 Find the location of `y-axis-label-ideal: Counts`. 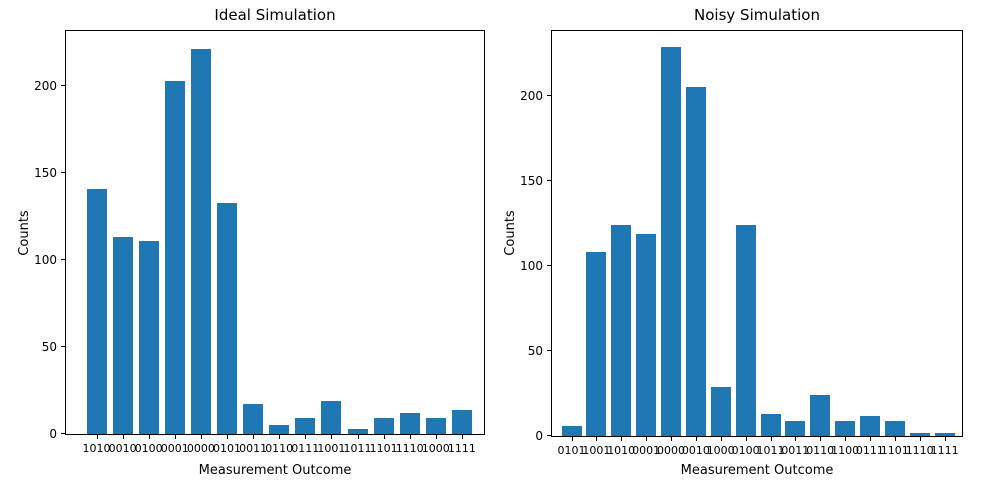

y-axis-label-ideal: Counts is located at coordinates (24, 233).